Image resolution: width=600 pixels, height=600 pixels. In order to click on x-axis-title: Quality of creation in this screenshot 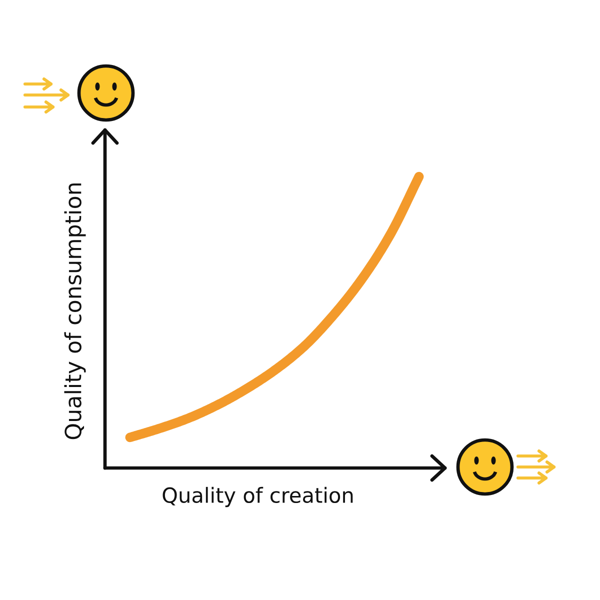, I will do `click(257, 497)`.